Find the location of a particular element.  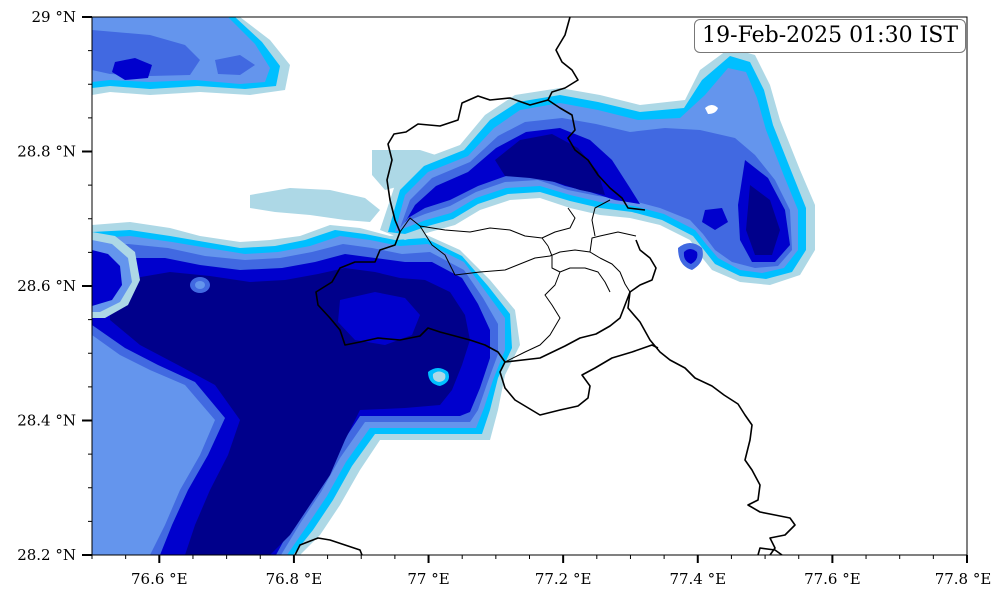

rain-gap-mediumblue is located at coordinates (379, 318).